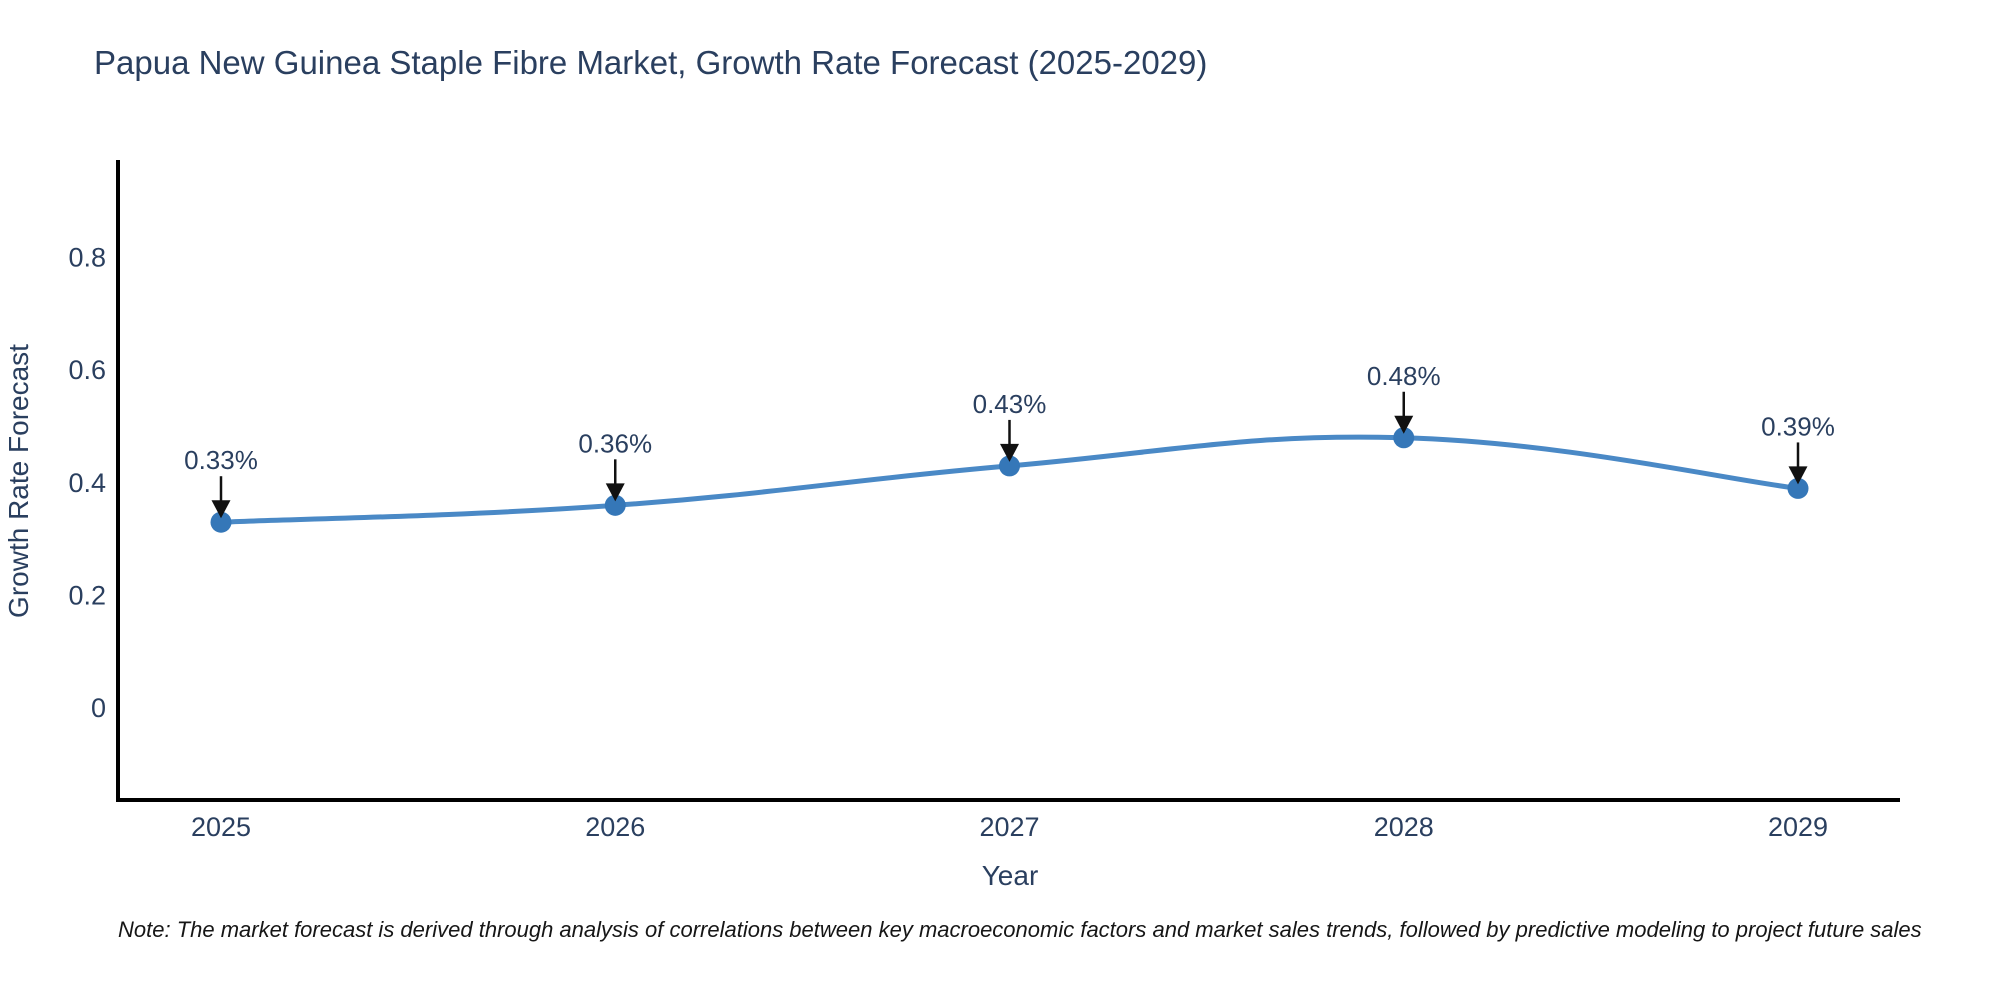  I want to click on data-point-2026, so click(615, 505).